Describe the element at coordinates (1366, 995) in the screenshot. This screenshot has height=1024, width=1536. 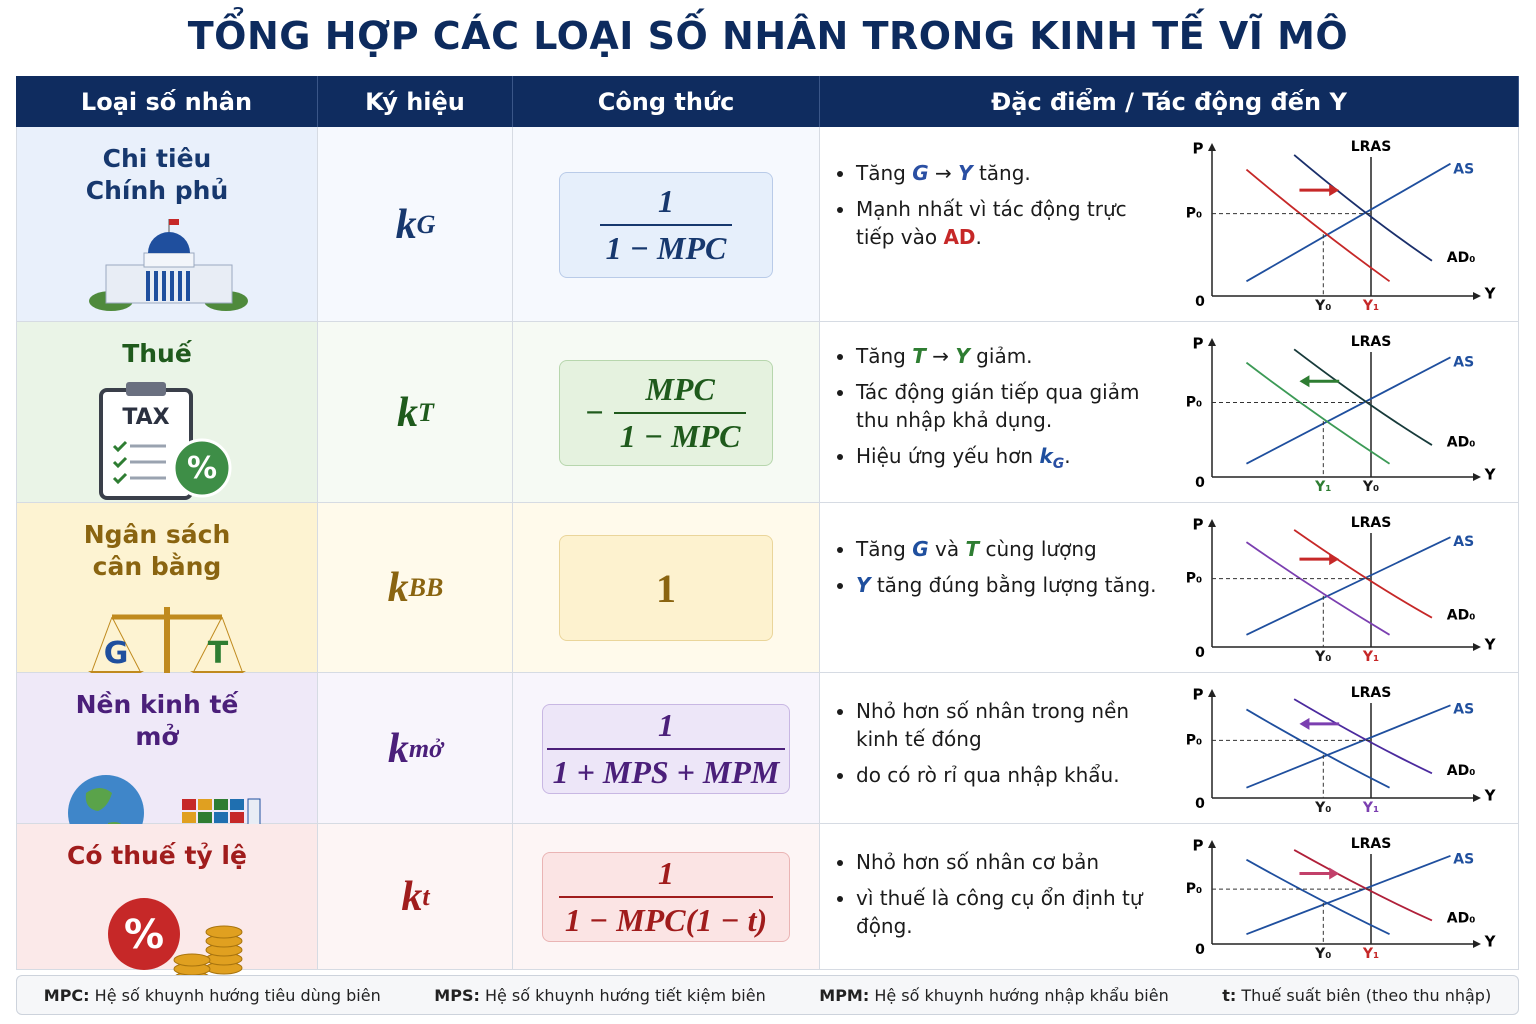
I see `footer-desc: Thuế suất biên (theo thu nhập)` at that location.